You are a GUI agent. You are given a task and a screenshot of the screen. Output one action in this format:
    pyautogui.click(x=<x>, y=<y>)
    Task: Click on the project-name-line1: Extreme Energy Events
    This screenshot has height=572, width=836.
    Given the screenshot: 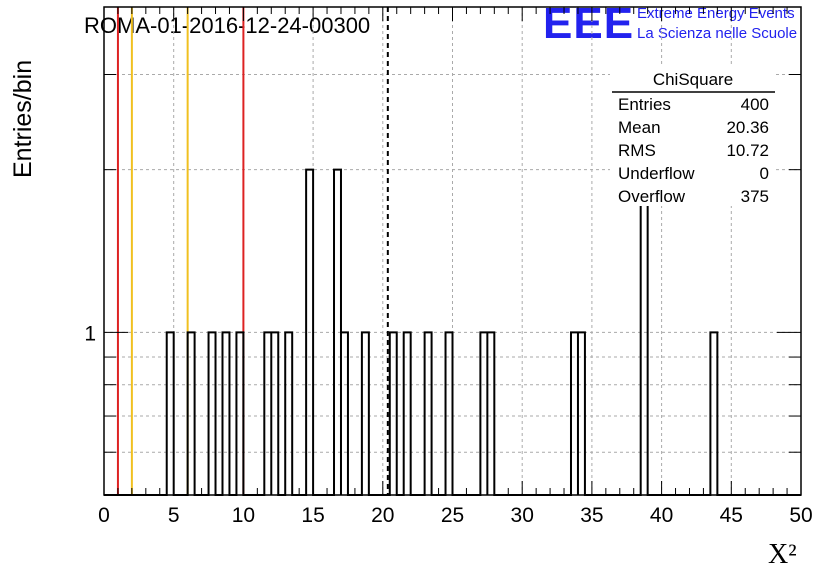 What is the action you would take?
    pyautogui.click(x=716, y=13)
    